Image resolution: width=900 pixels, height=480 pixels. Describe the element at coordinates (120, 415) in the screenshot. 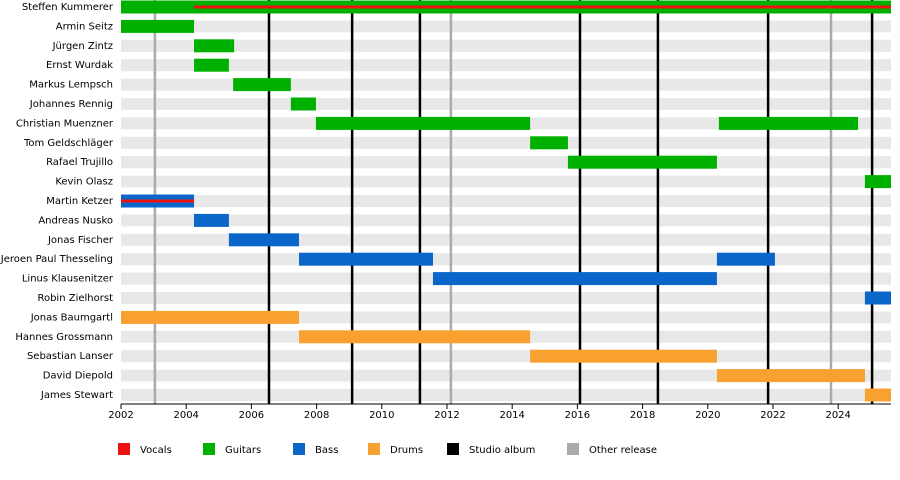

I see `x-tick-label: 2002` at that location.